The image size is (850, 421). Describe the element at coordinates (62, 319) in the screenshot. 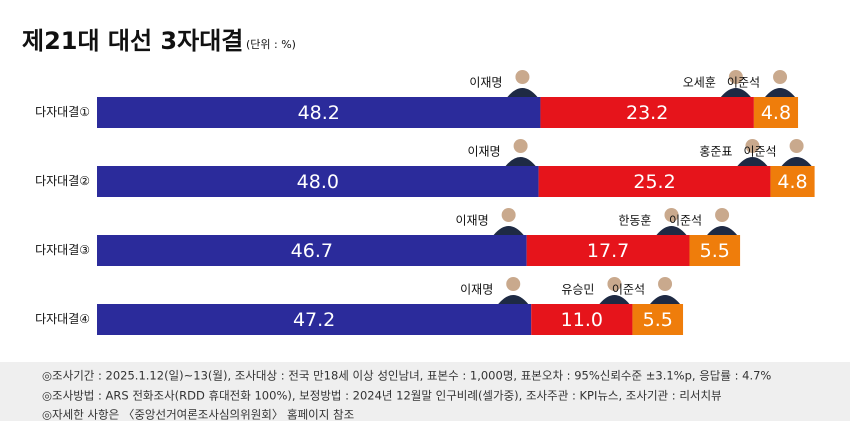

I see `category-label: 다자대결④` at that location.